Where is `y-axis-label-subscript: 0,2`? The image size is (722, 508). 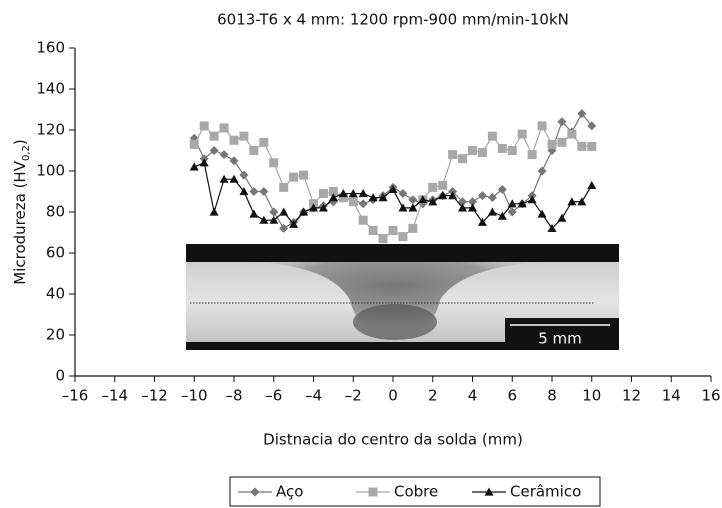 y-axis-label-subscript: 0,2 is located at coordinates (26, 153).